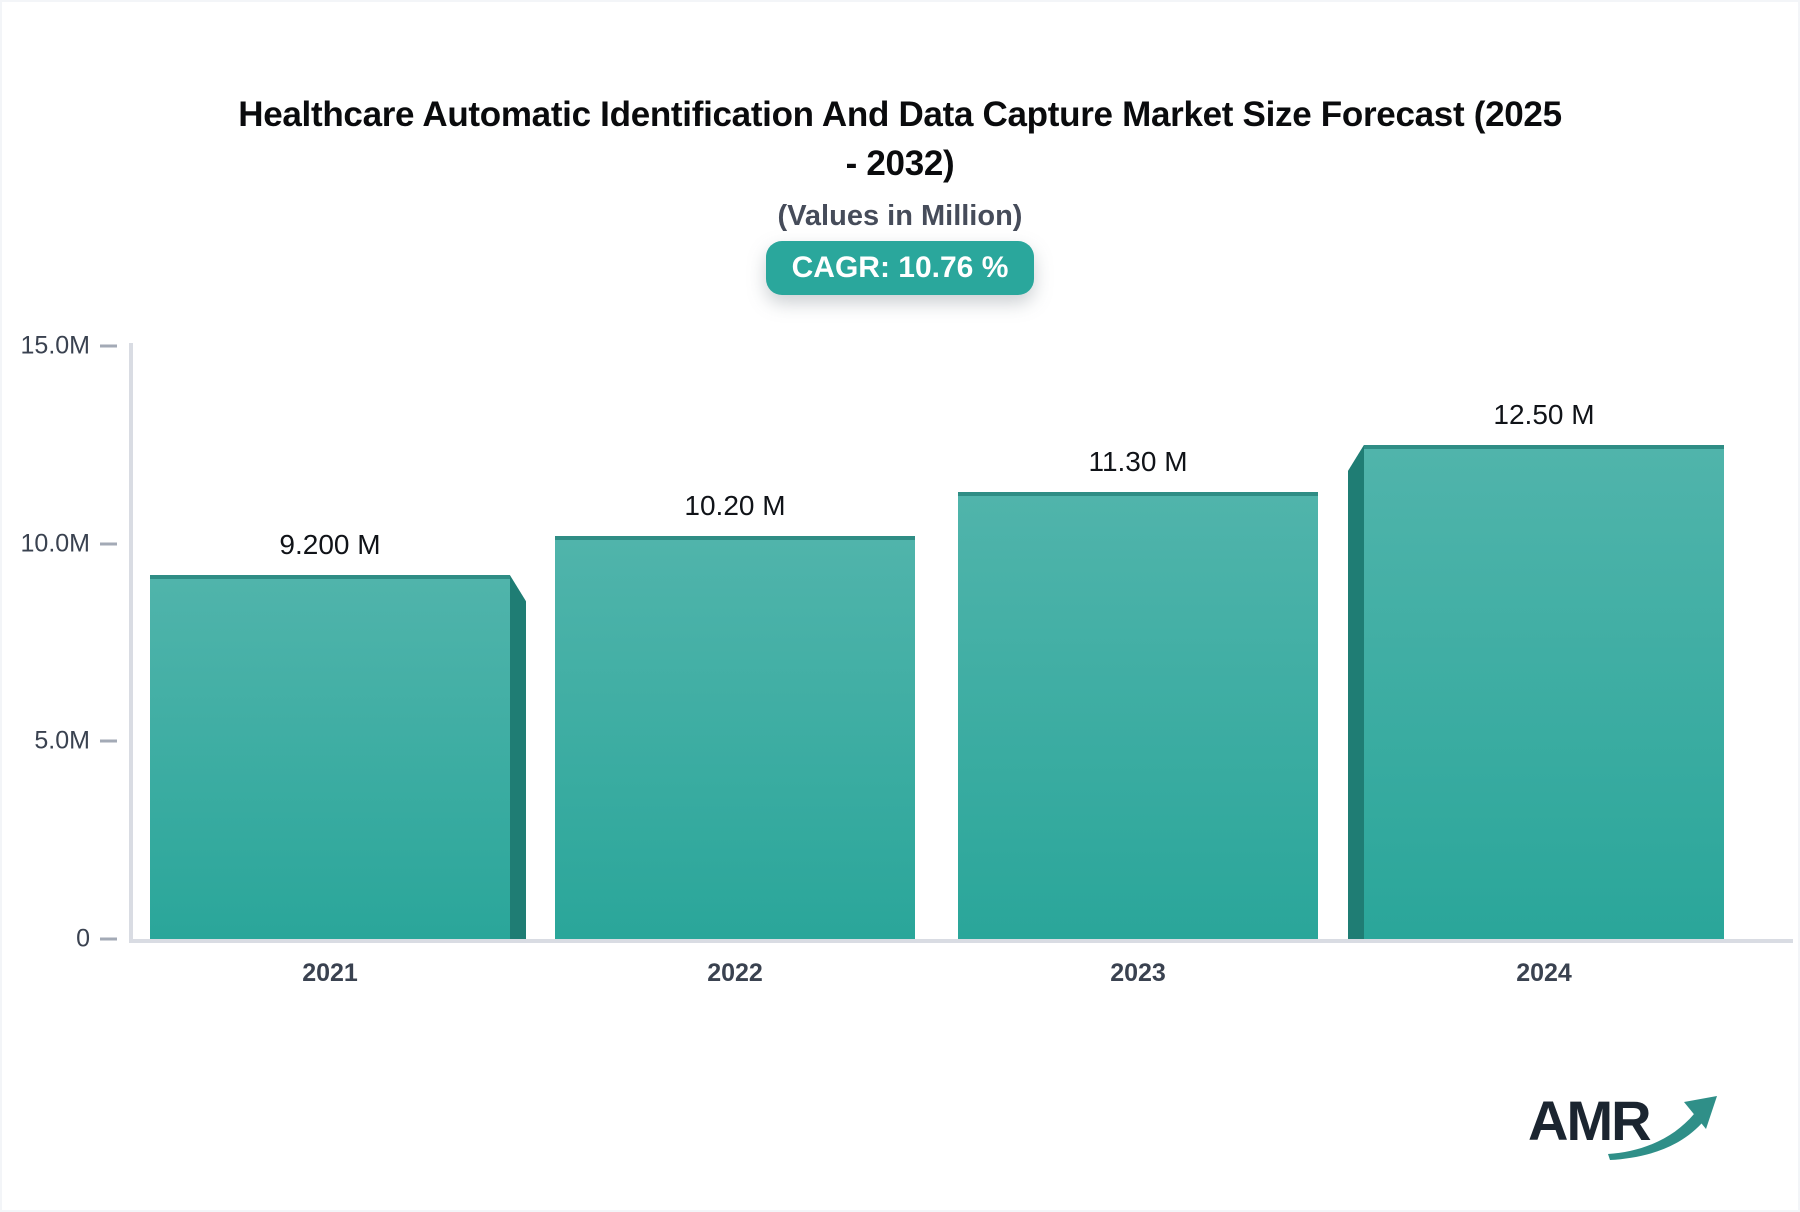 The height and width of the screenshot is (1212, 1800). What do you see at coordinates (1138, 973) in the screenshot?
I see `x-axis-category-label: 2023` at bounding box center [1138, 973].